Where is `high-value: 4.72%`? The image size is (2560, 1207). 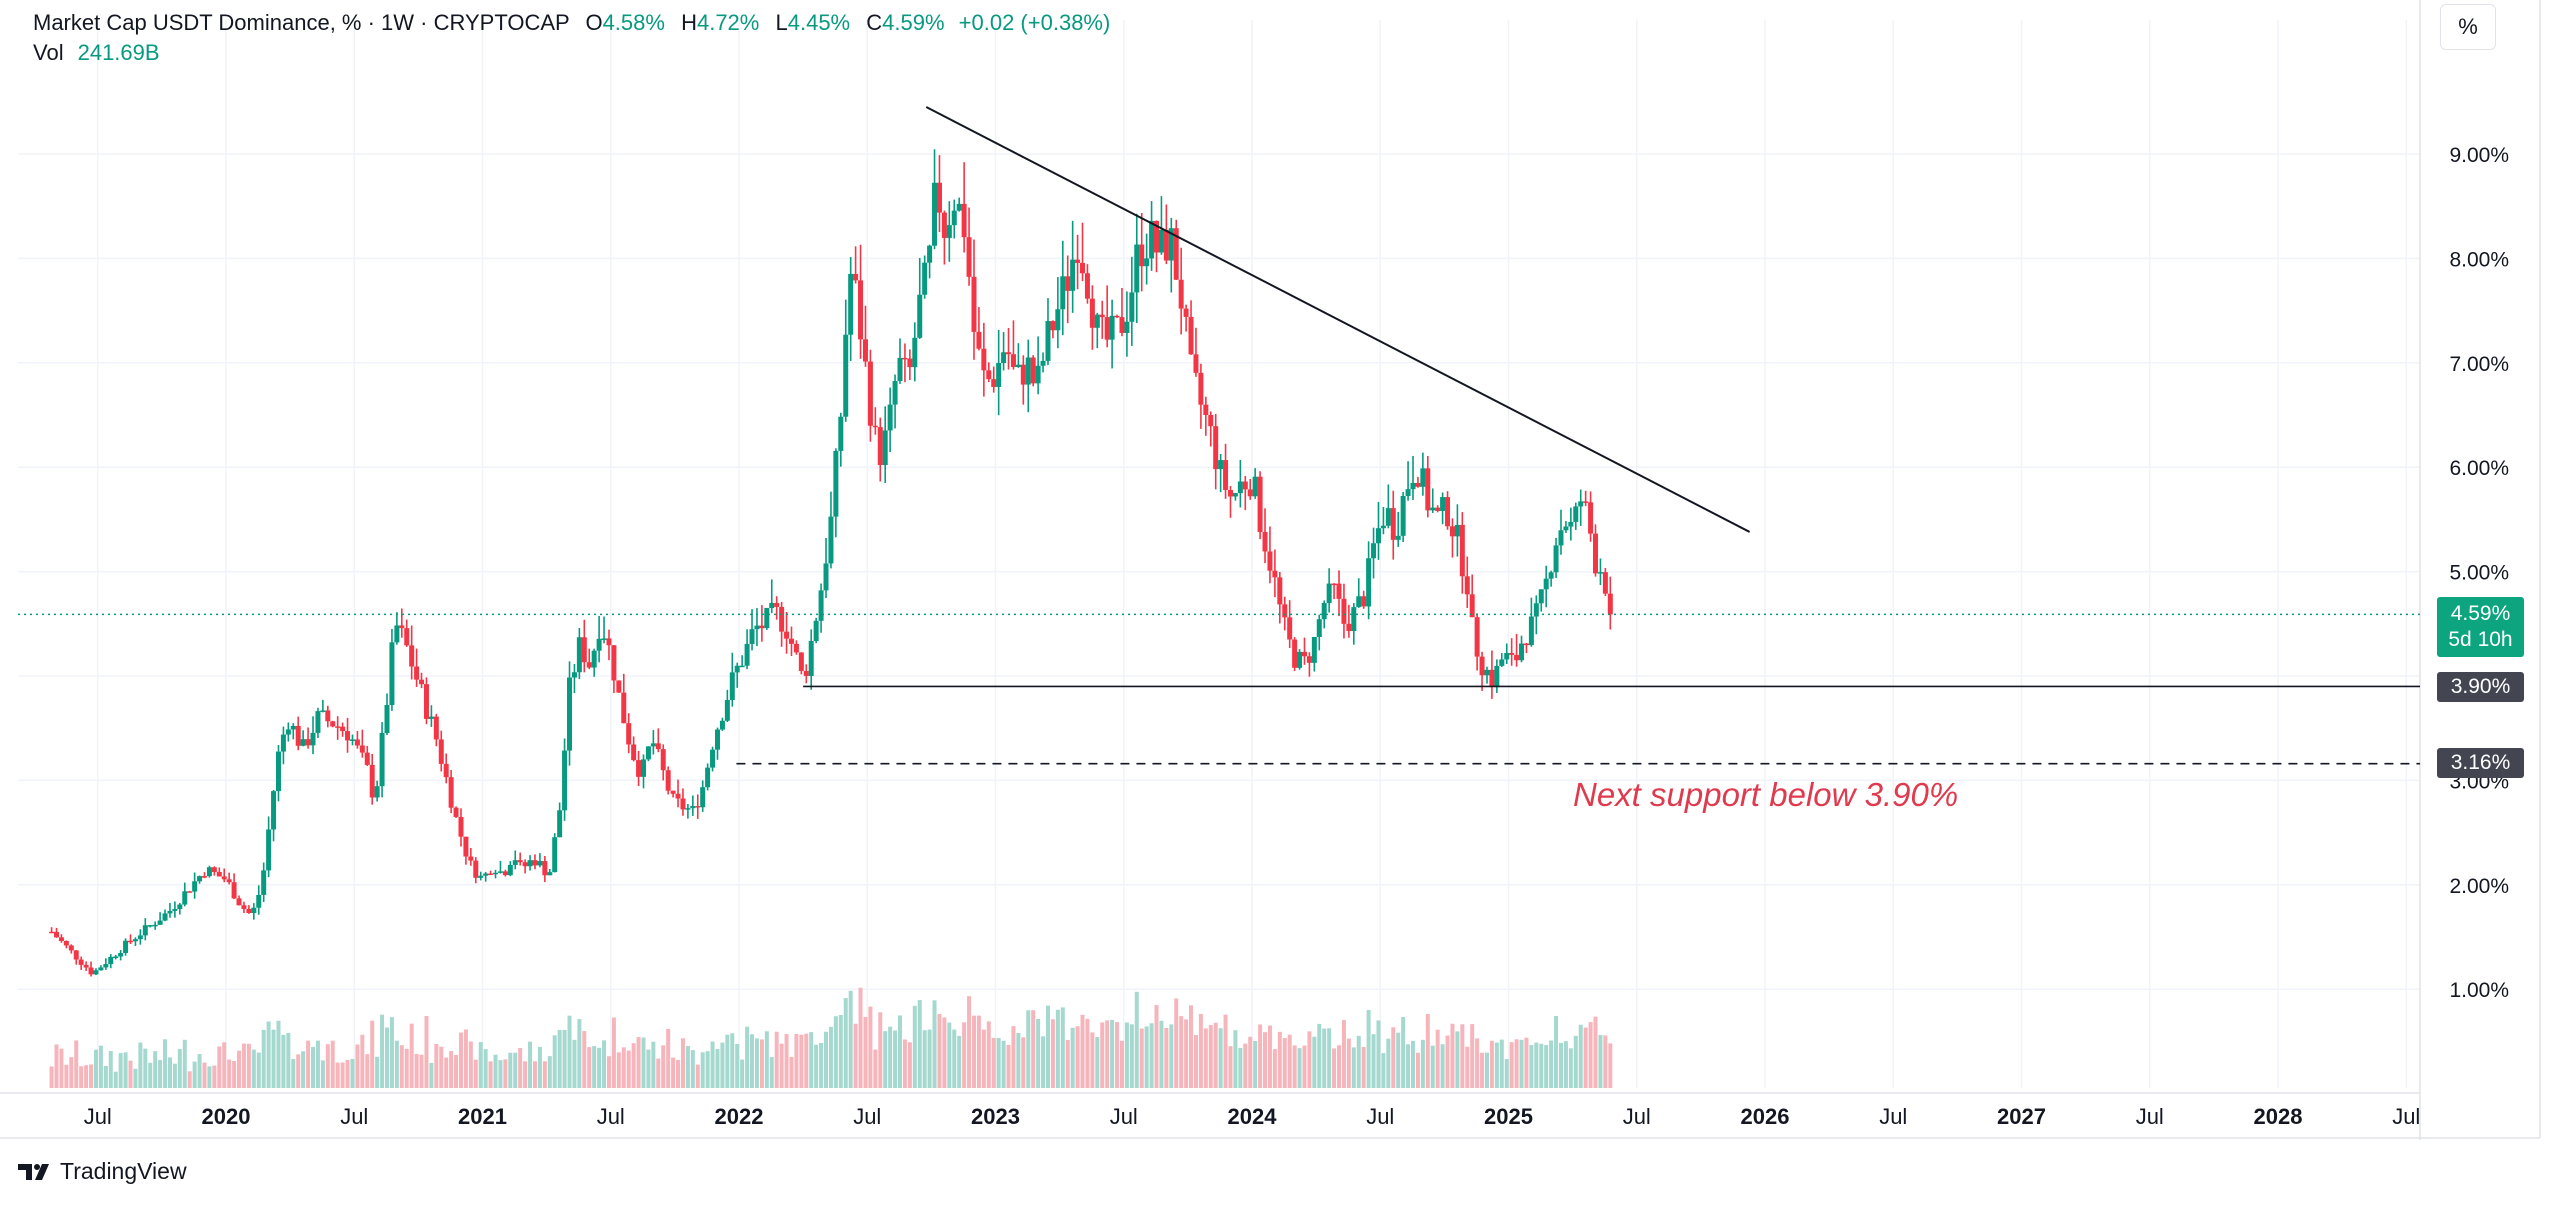
high-value: 4.72% is located at coordinates (728, 22).